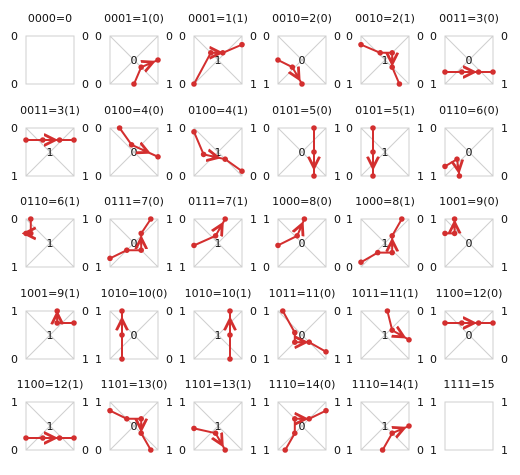 This screenshot has width=520, height=475. Describe the element at coordinates (302, 326) in the screenshot. I see `case-tile: 1011=11(0) 1 0 1 1 0` at that location.